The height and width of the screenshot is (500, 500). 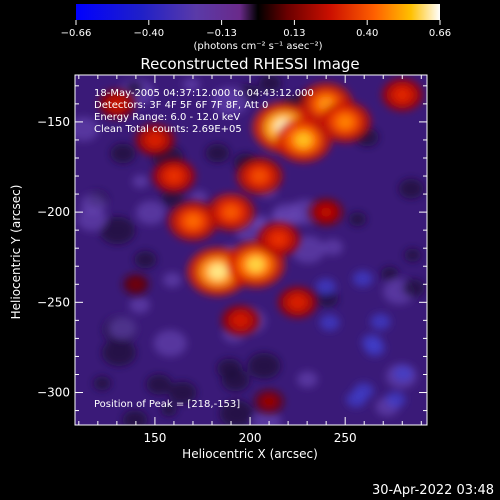 I want to click on x-axis-label: Heliocentric X (arcsec), so click(x=250, y=454).